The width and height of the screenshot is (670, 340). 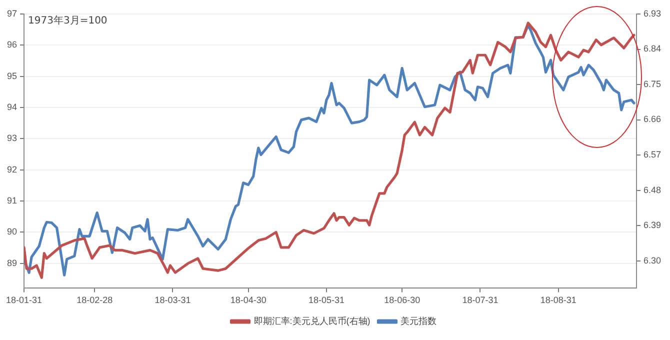 I want to click on y-tick-label: 92, so click(x=12, y=169).